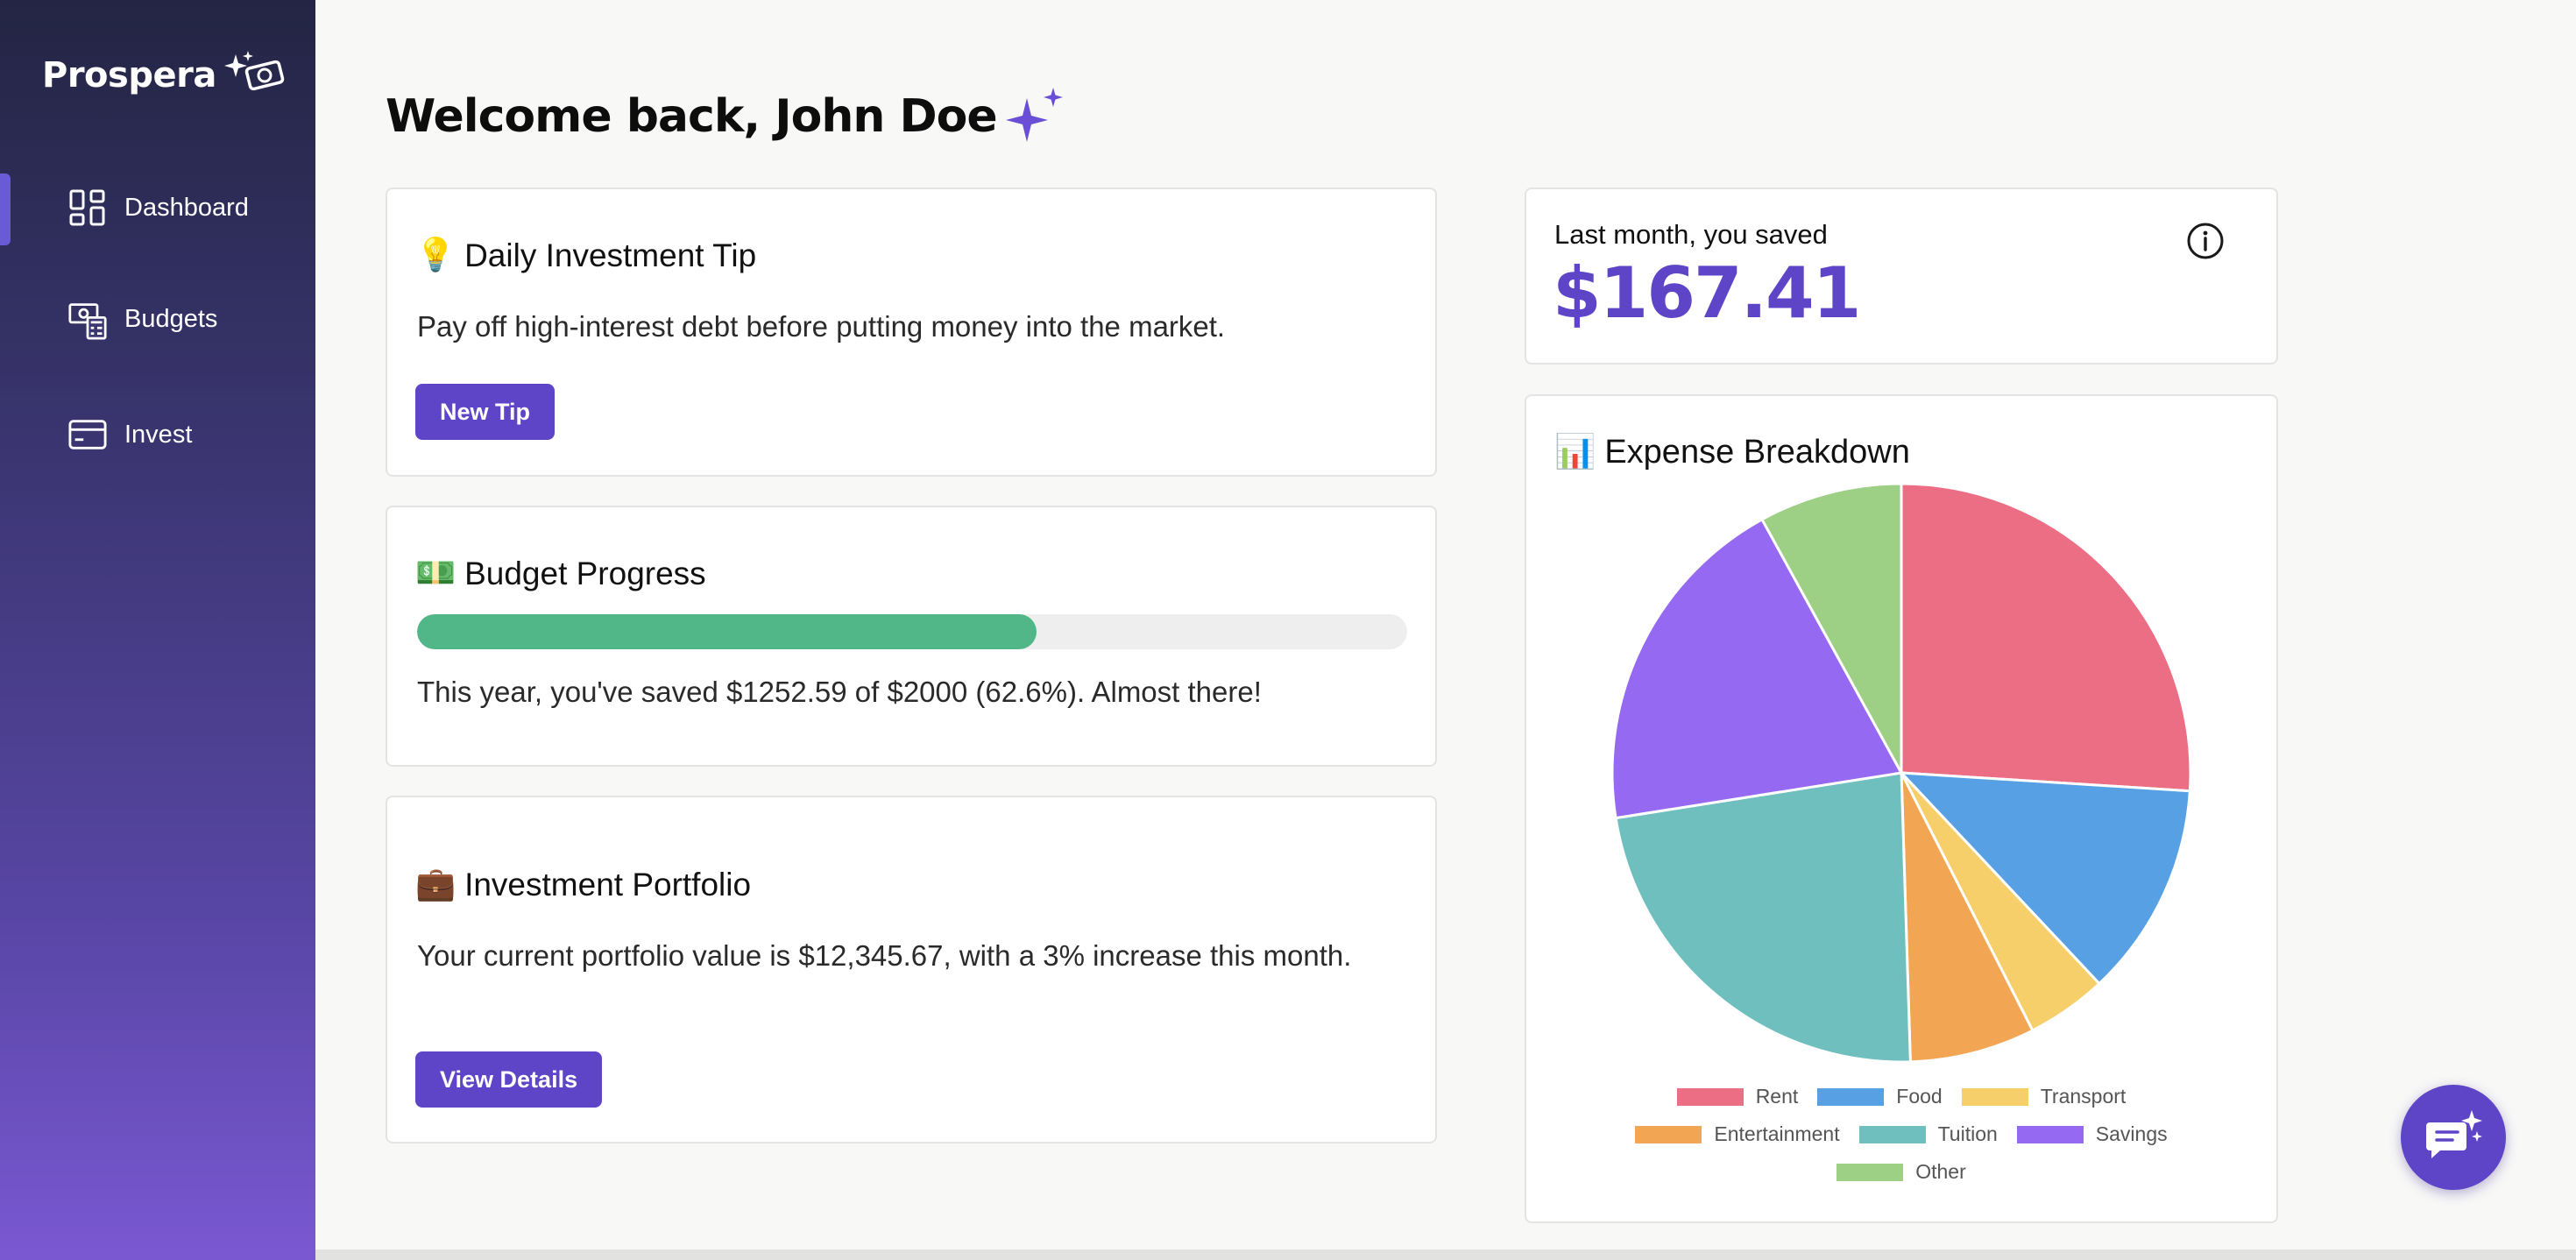 This screenshot has height=1260, width=2576. I want to click on legend-item-other: Other, so click(1901, 1172).